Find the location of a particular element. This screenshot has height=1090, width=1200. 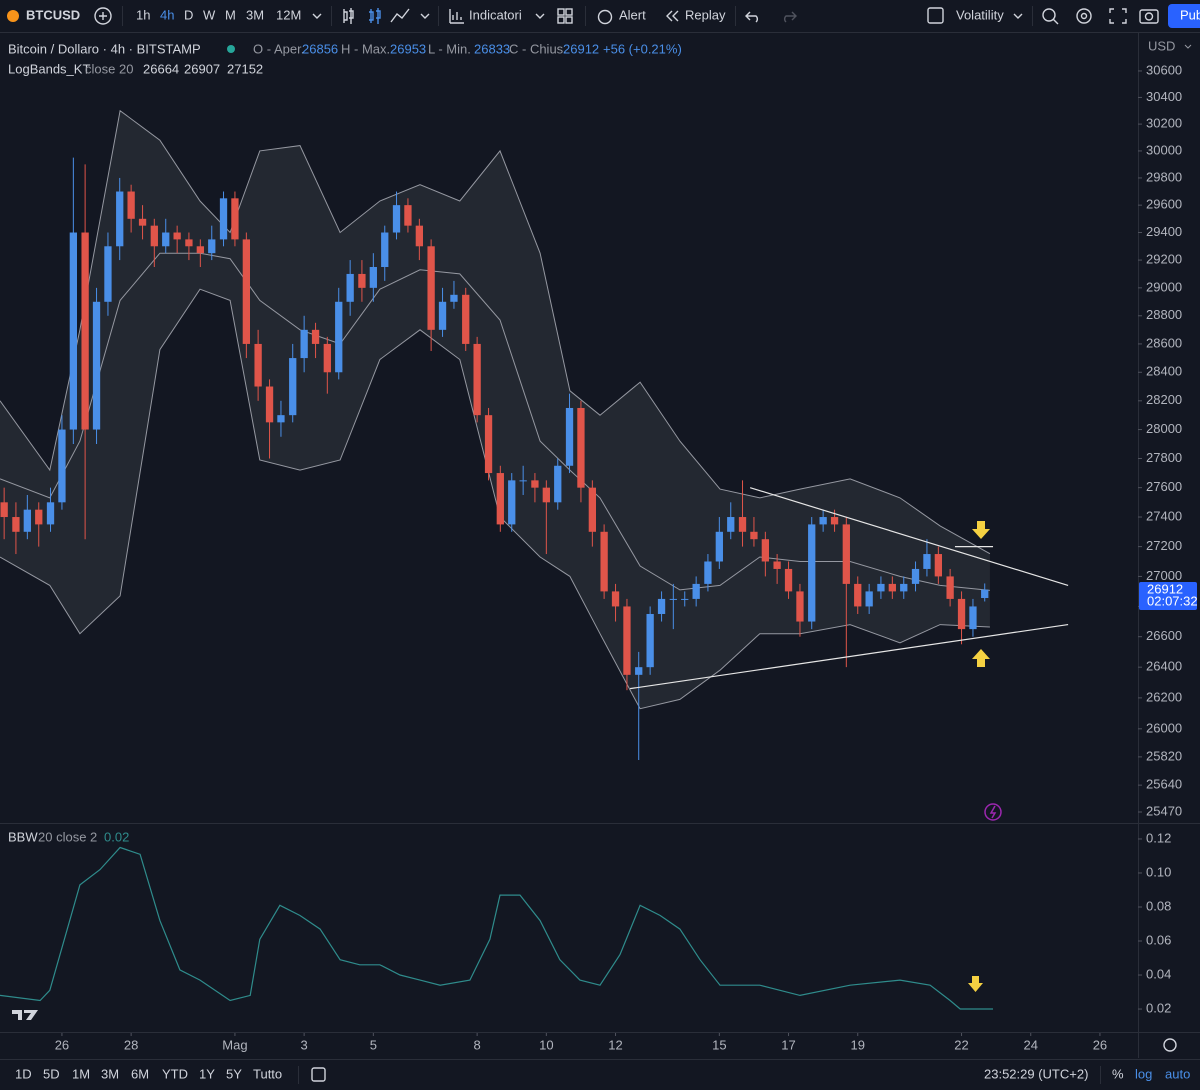

fullscreen-button is located at coordinates (1118, 16).